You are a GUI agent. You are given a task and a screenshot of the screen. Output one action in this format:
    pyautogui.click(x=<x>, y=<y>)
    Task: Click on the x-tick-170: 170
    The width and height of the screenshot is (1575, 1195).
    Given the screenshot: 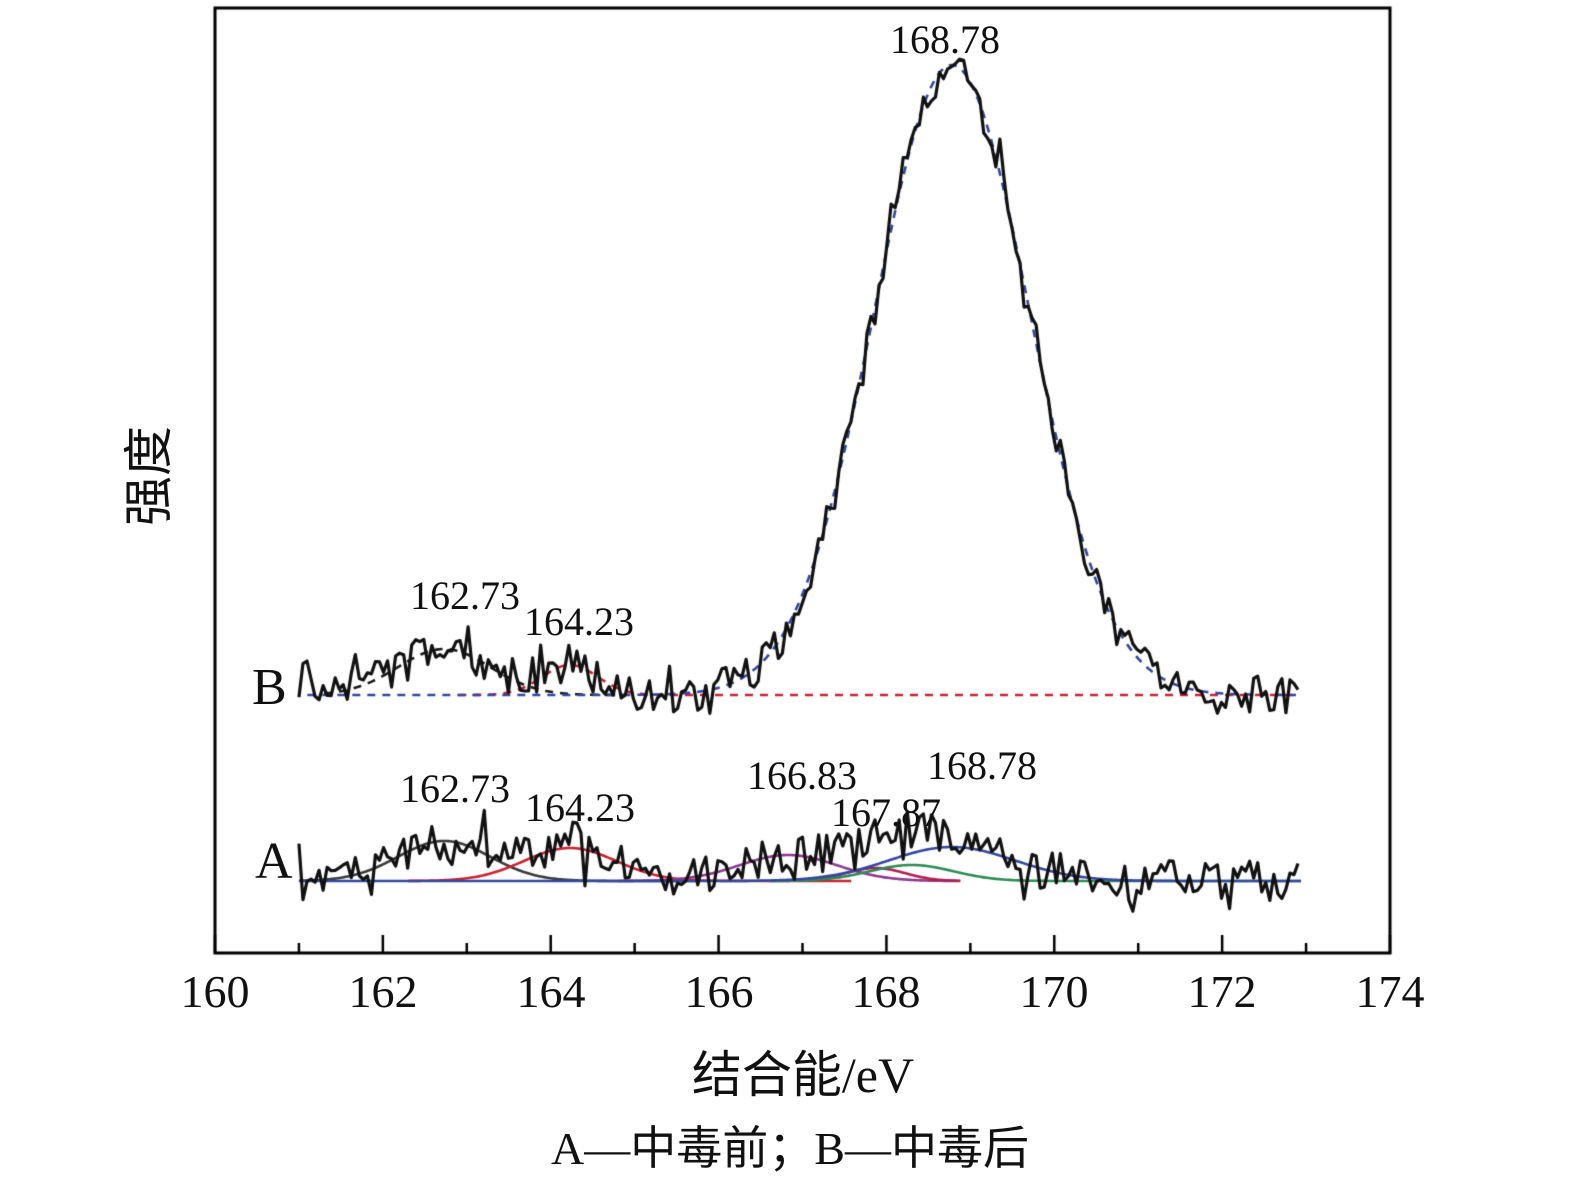 What is the action you would take?
    pyautogui.click(x=1054, y=991)
    